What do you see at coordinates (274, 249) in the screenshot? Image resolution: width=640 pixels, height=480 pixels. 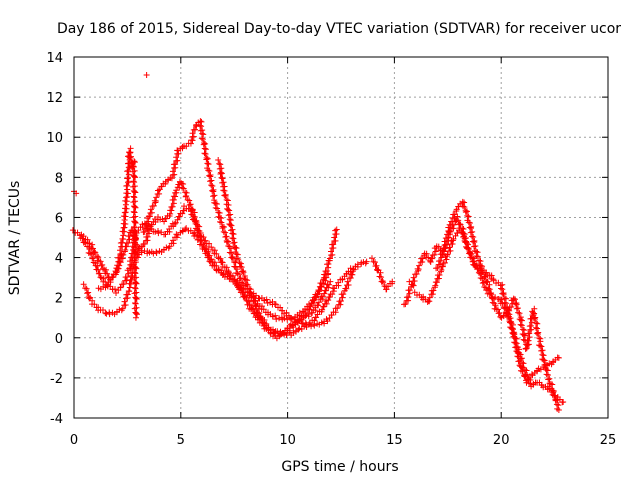 I see `series-track-f` at bounding box center [274, 249].